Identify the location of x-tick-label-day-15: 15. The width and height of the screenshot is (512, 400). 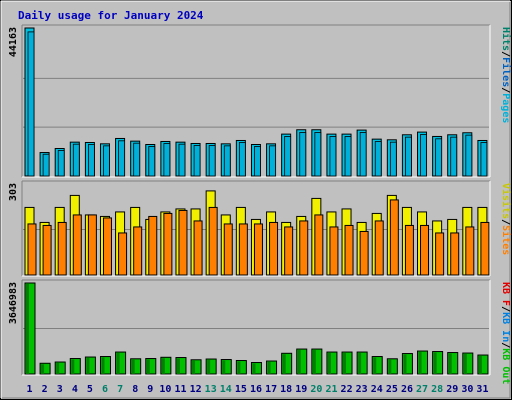
(241, 389).